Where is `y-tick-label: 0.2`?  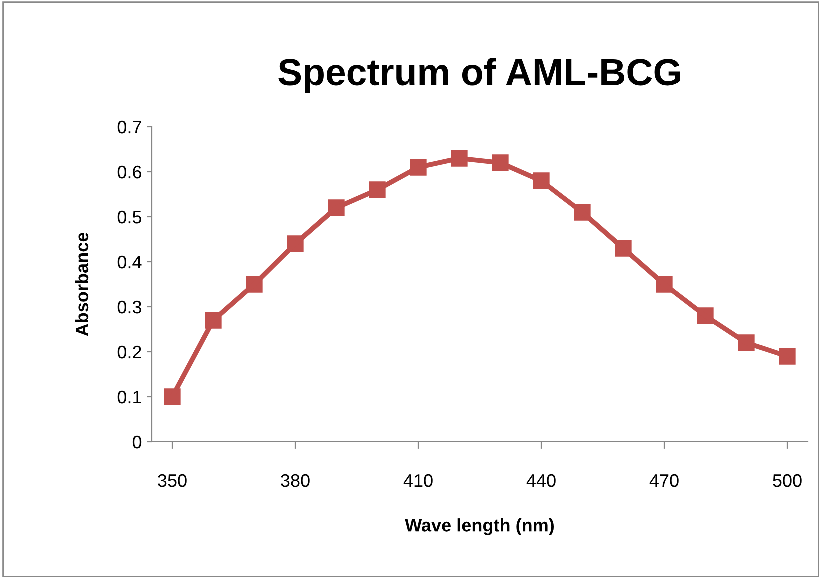 y-tick-label: 0.2 is located at coordinates (130, 352).